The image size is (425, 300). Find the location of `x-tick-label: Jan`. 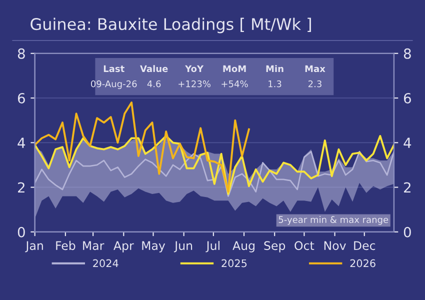

x-tick-label: Jan is located at coordinates (34, 246).